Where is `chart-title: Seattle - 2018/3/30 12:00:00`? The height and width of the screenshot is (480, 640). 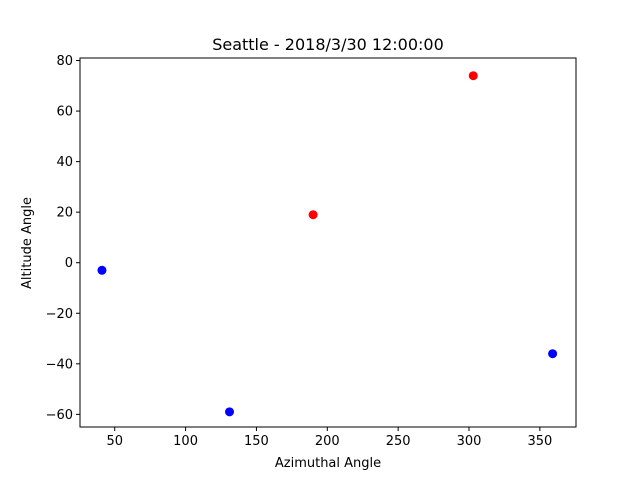 chart-title: Seattle - 2018/3/30 12:00:00 is located at coordinates (328, 44).